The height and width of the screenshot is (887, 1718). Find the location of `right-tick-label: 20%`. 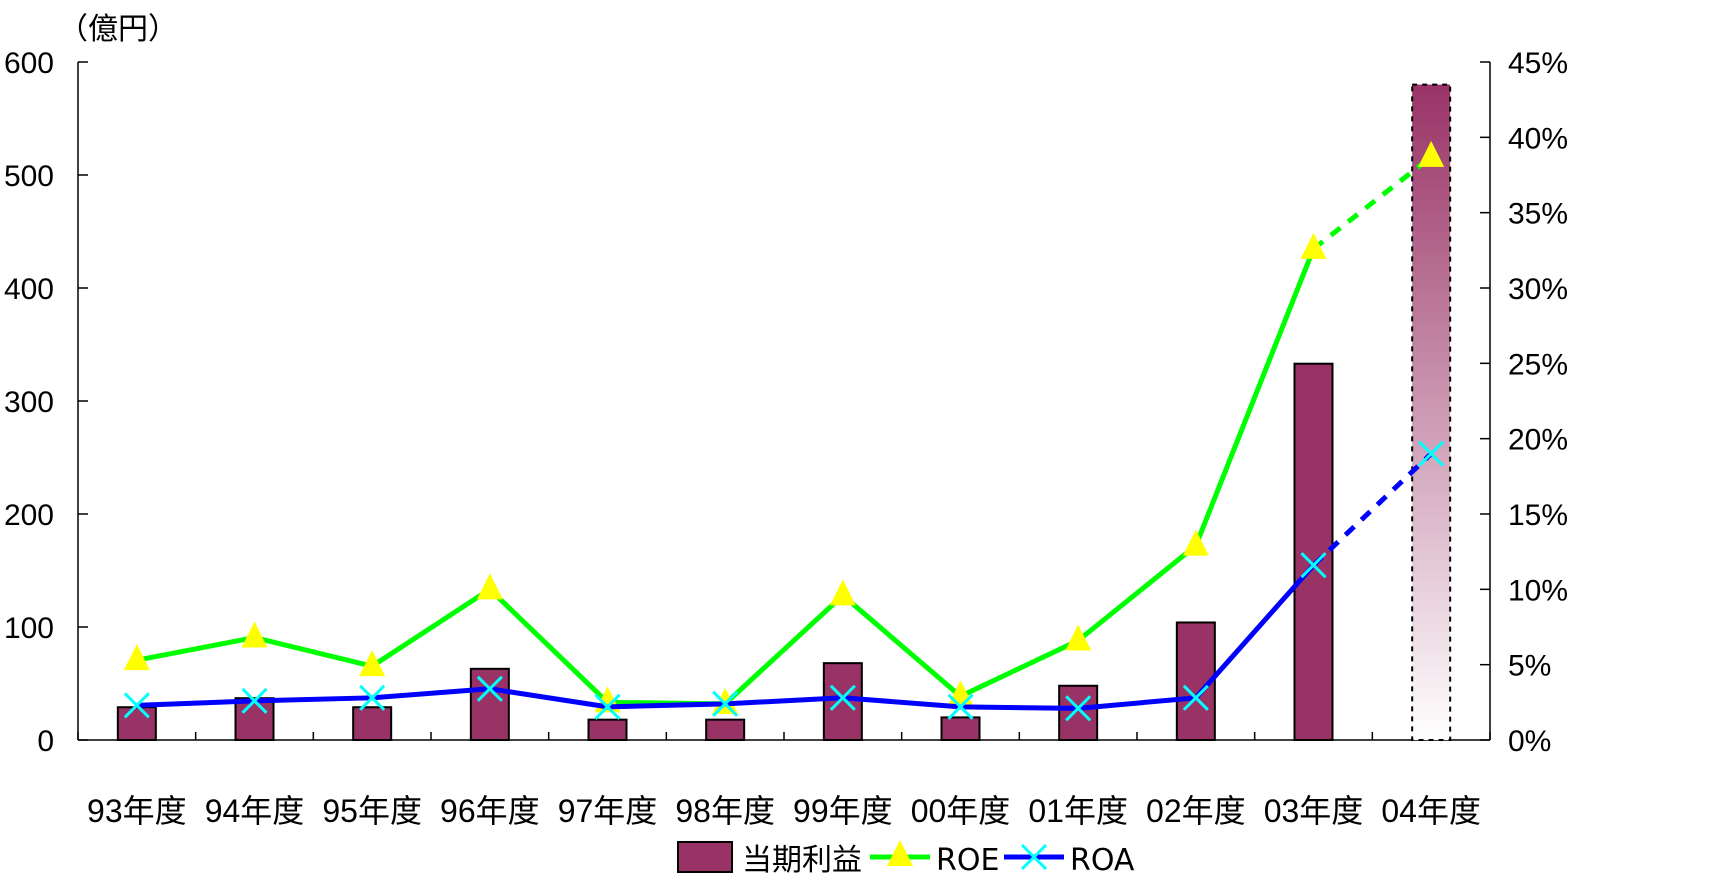

right-tick-label: 20% is located at coordinates (1538, 440).